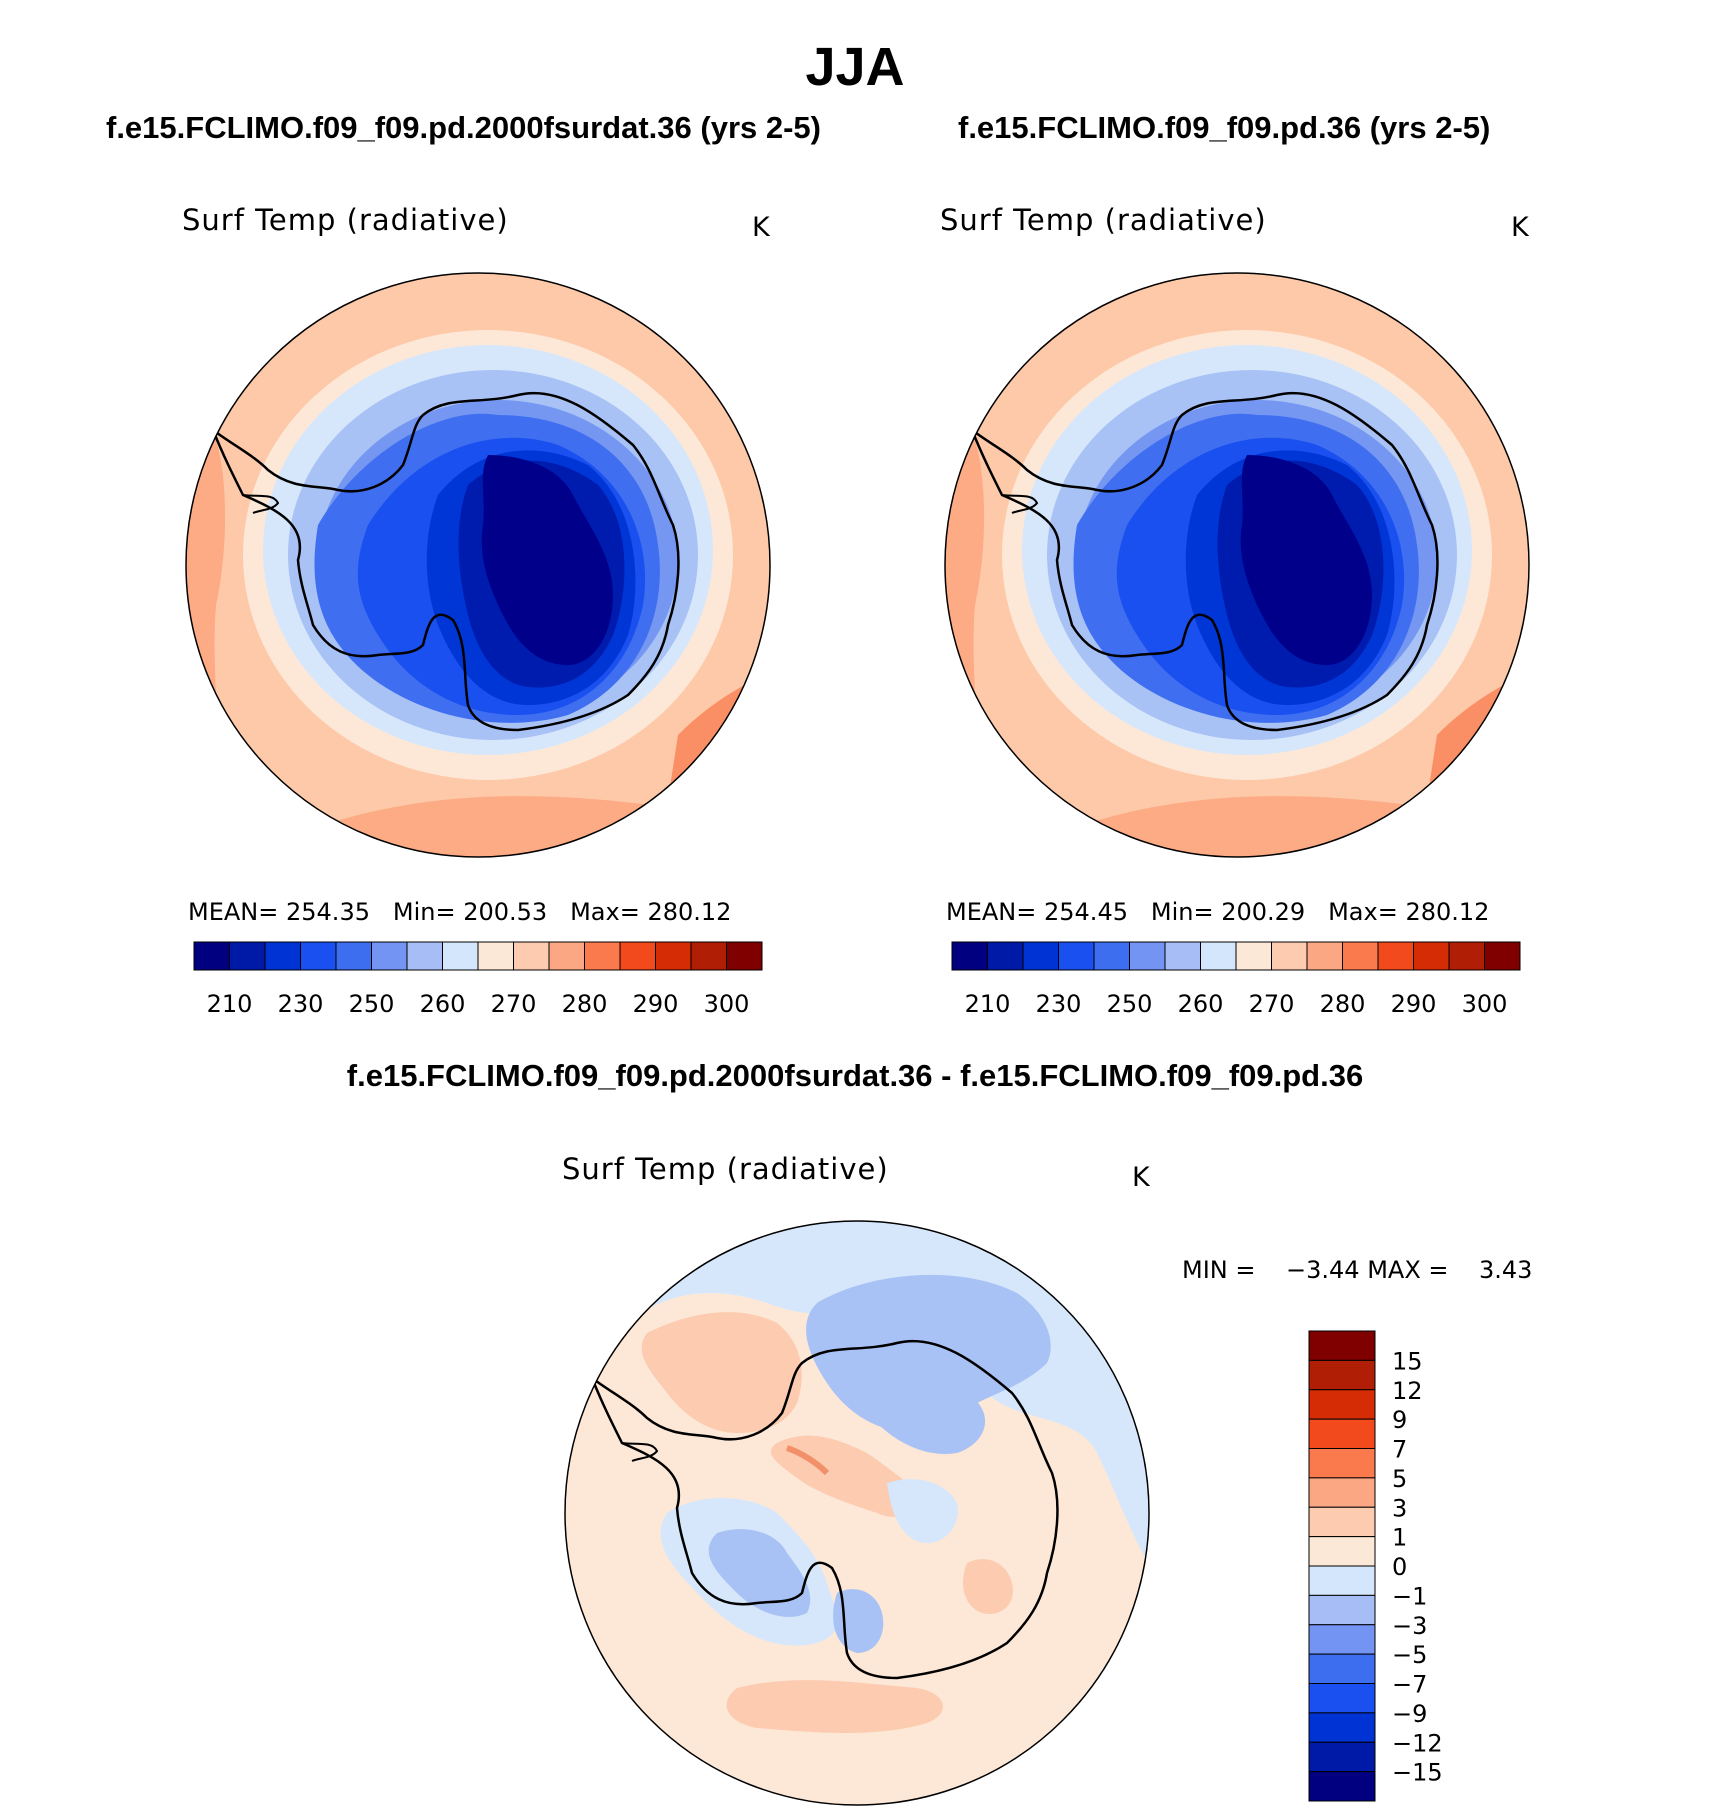 The width and height of the screenshot is (1710, 1810). I want to click on left-mean-label: MEAN=, so click(233, 912).